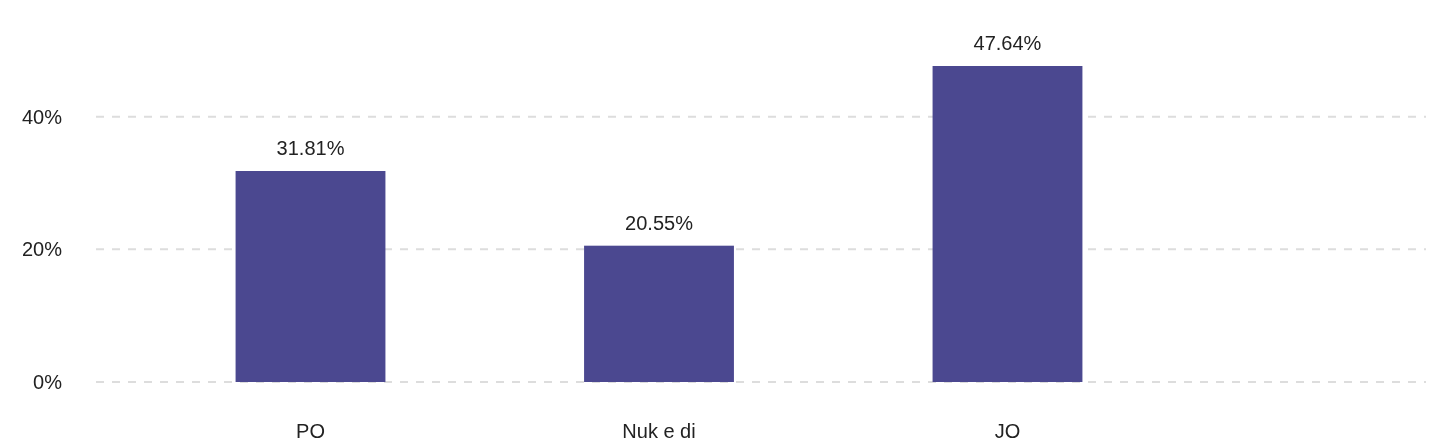 The height and width of the screenshot is (446, 1433). I want to click on x-tick-label: Nuk e di, so click(659, 431).